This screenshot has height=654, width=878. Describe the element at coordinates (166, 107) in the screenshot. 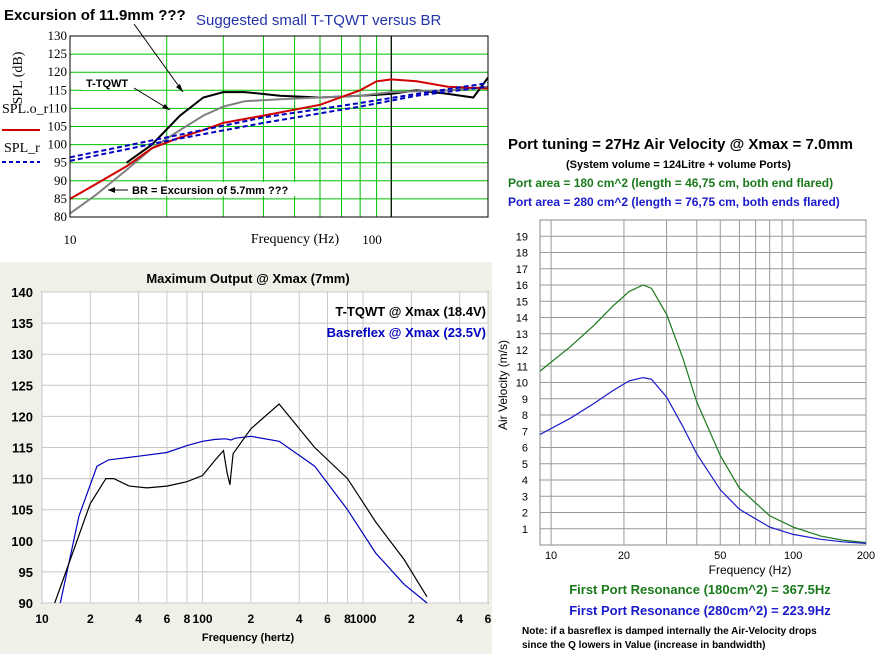

I see `tqwt-pointer-arrowhead` at that location.